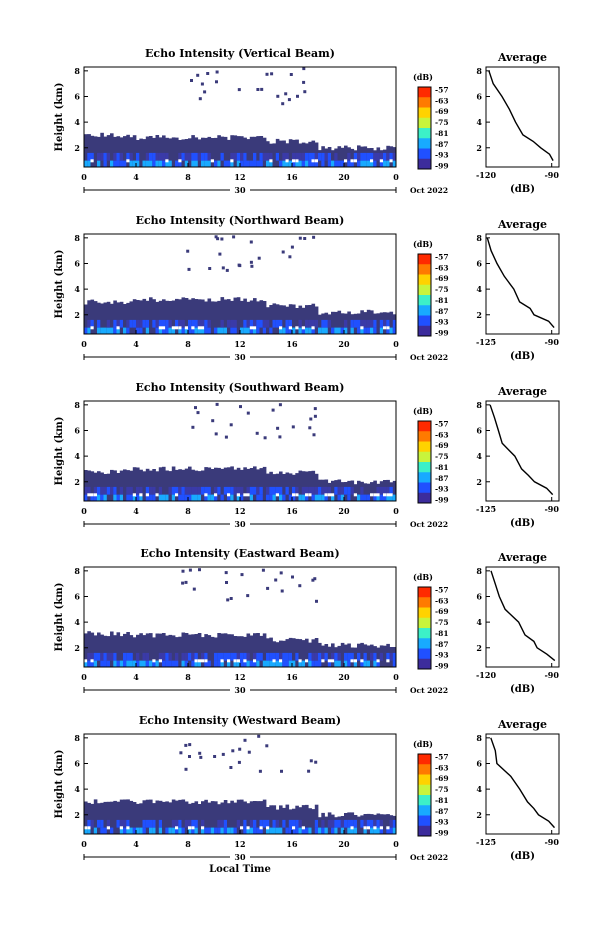 The height and width of the screenshot is (929, 611). Describe the element at coordinates (522, 557) in the screenshot. I see `average-title: Average` at that location.